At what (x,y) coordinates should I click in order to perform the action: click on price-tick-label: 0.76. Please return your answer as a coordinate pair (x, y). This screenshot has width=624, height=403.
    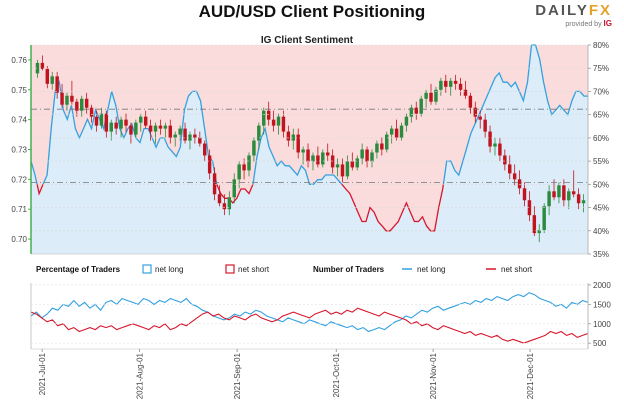
    Looking at the image, I should click on (19, 60).